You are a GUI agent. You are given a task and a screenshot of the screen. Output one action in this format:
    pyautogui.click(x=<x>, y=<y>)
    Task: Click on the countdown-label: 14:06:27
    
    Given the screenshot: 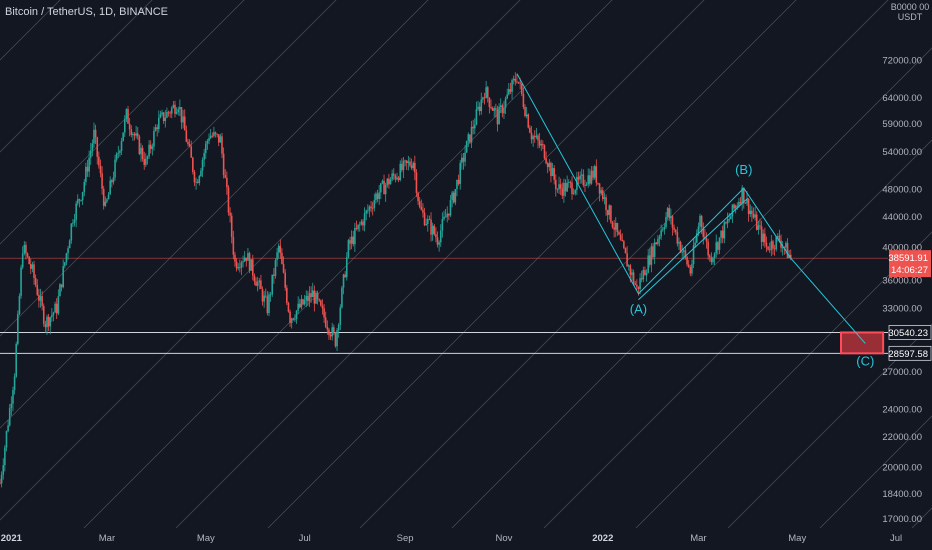 What is the action you would take?
    pyautogui.click(x=909, y=270)
    